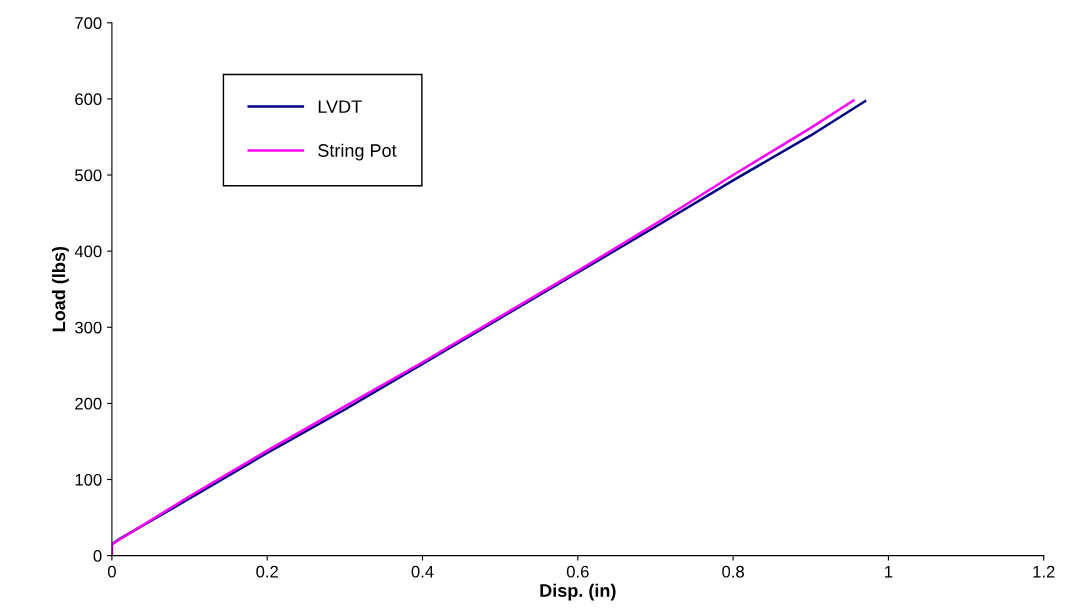  Describe the element at coordinates (88, 99) in the screenshot. I see `y-tick-label: 600` at that location.